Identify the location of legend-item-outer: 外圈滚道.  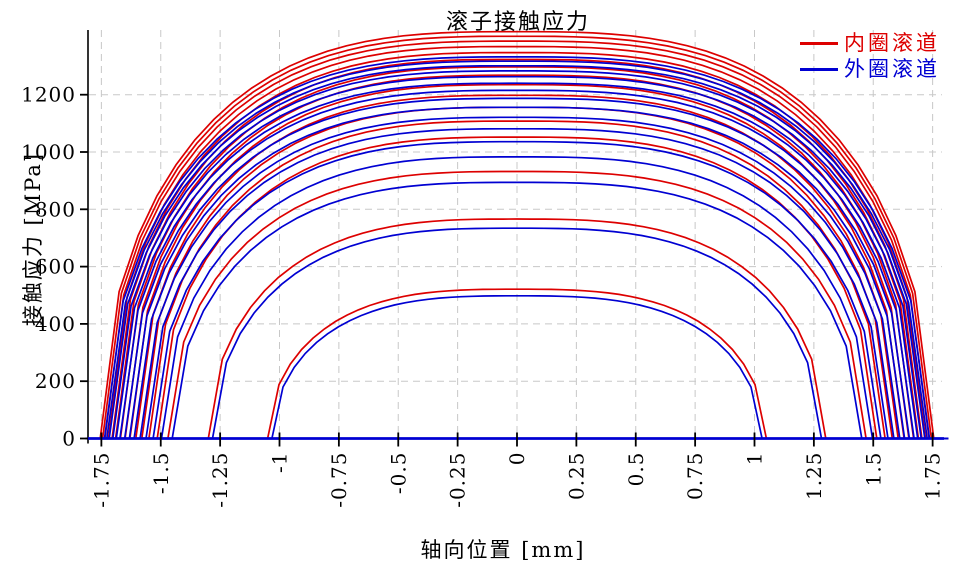
(870, 69).